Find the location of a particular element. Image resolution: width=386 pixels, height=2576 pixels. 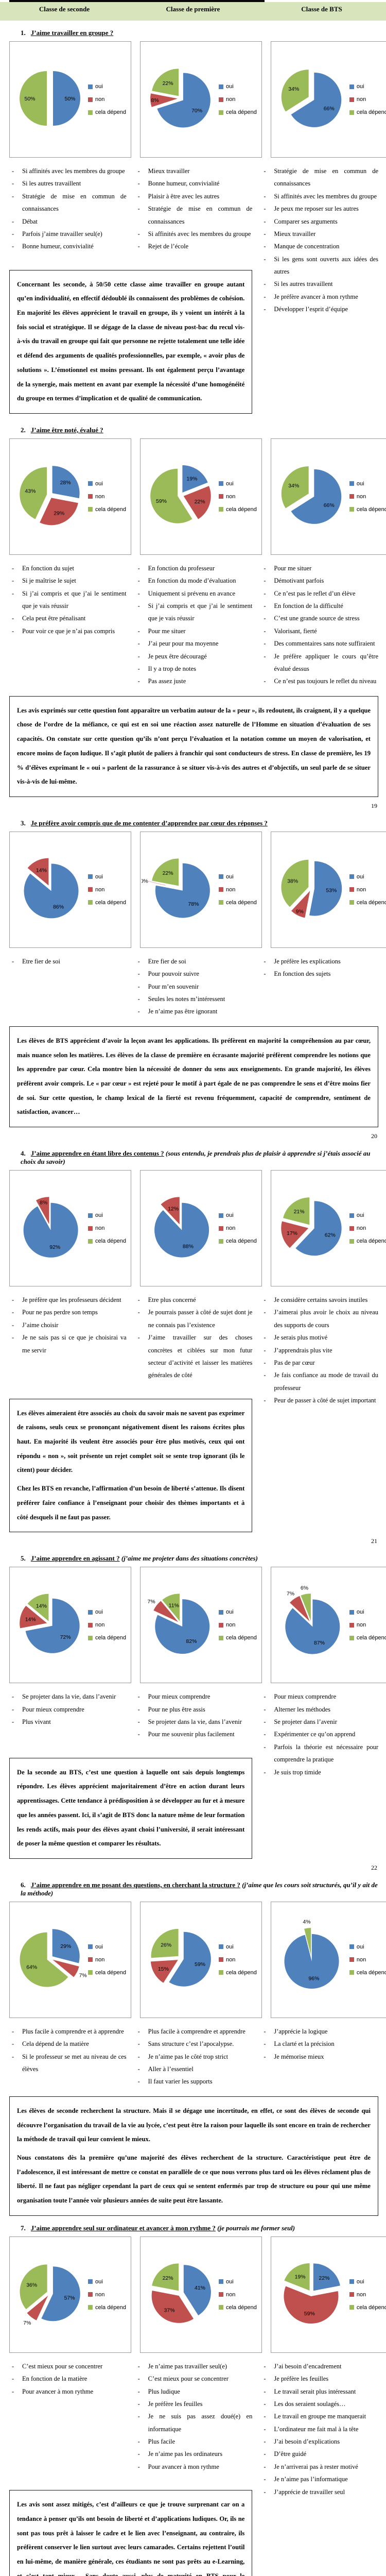

chart-box-première: 70% 8% 22% oui non cela dépend is located at coordinates (201, 99).